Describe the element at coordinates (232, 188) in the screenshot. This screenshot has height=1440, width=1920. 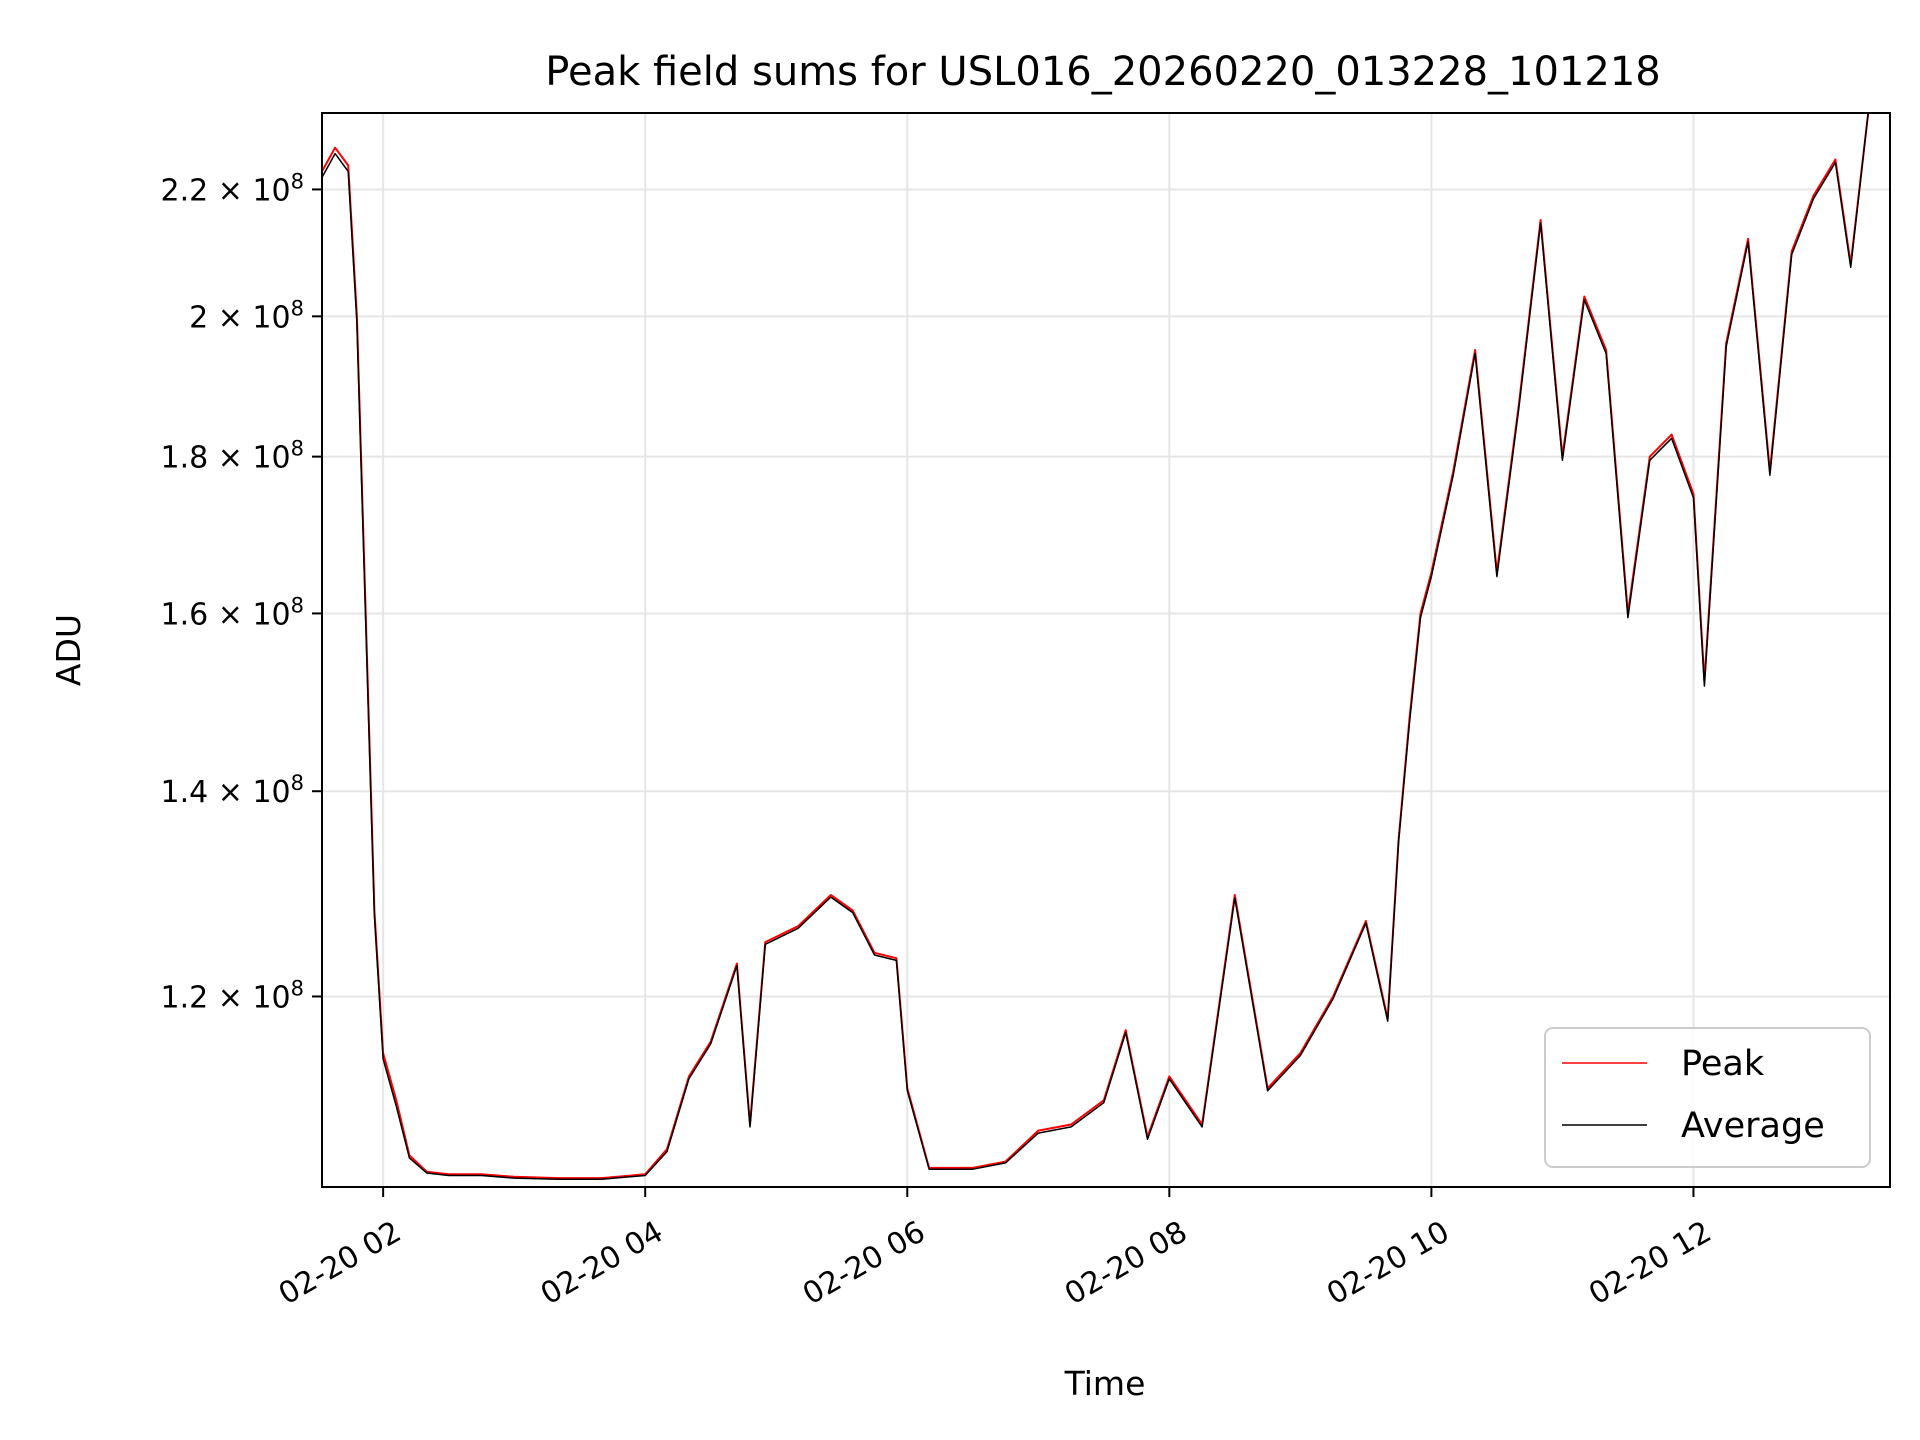
I see `y-tick-label: 2.2 × 108` at that location.